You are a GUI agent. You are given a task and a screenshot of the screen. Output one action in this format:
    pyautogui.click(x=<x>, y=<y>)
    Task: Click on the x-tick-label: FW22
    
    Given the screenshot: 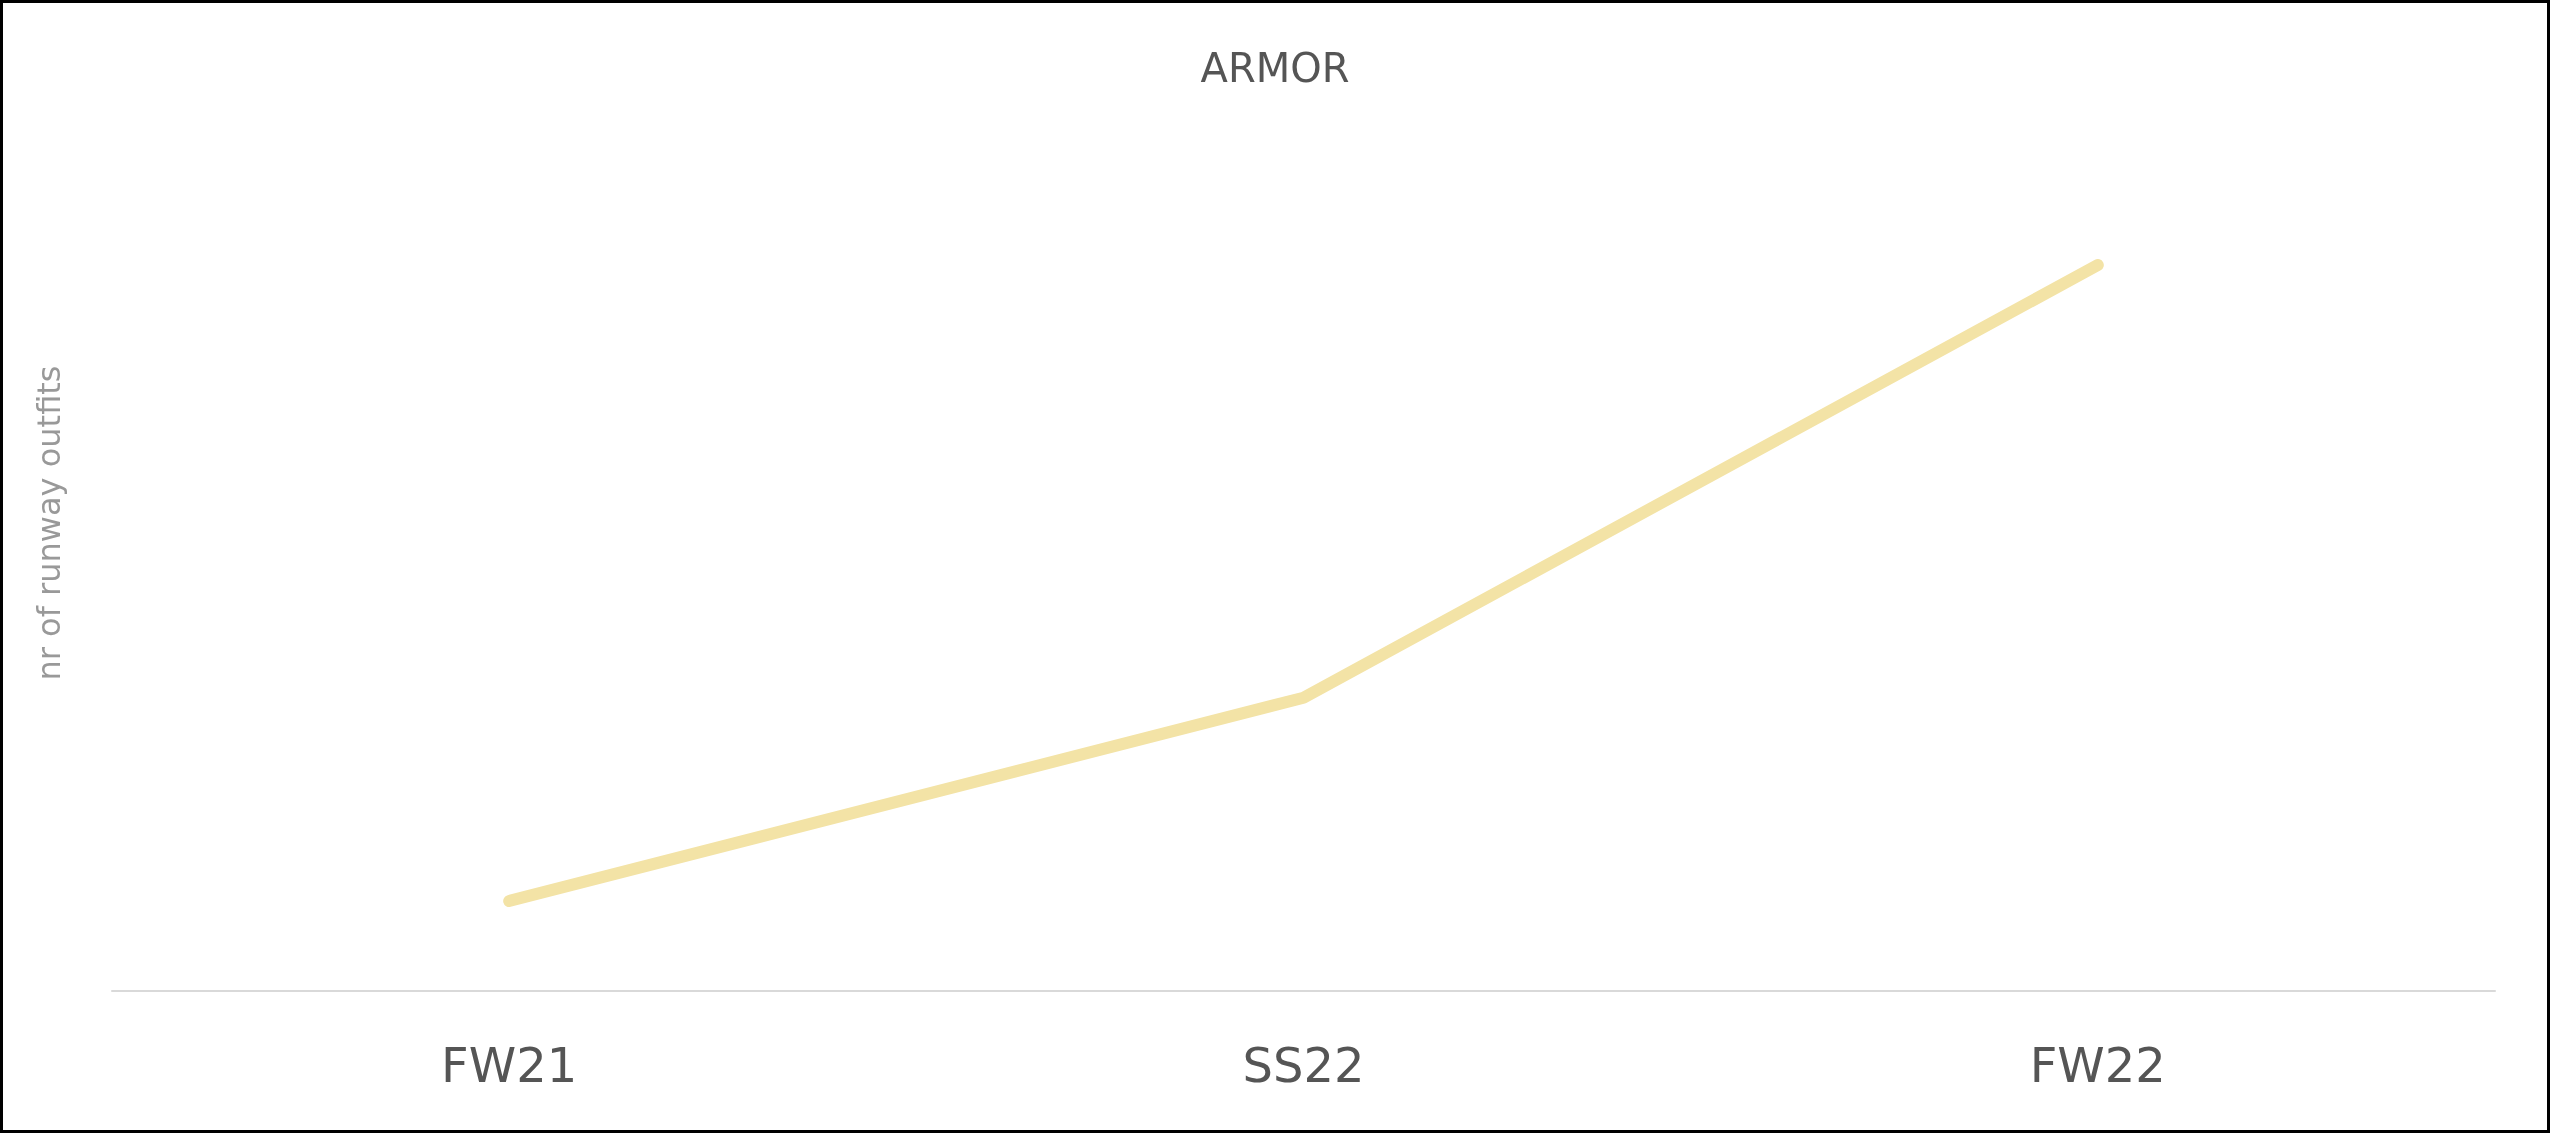 What is the action you would take?
    pyautogui.click(x=2097, y=1065)
    